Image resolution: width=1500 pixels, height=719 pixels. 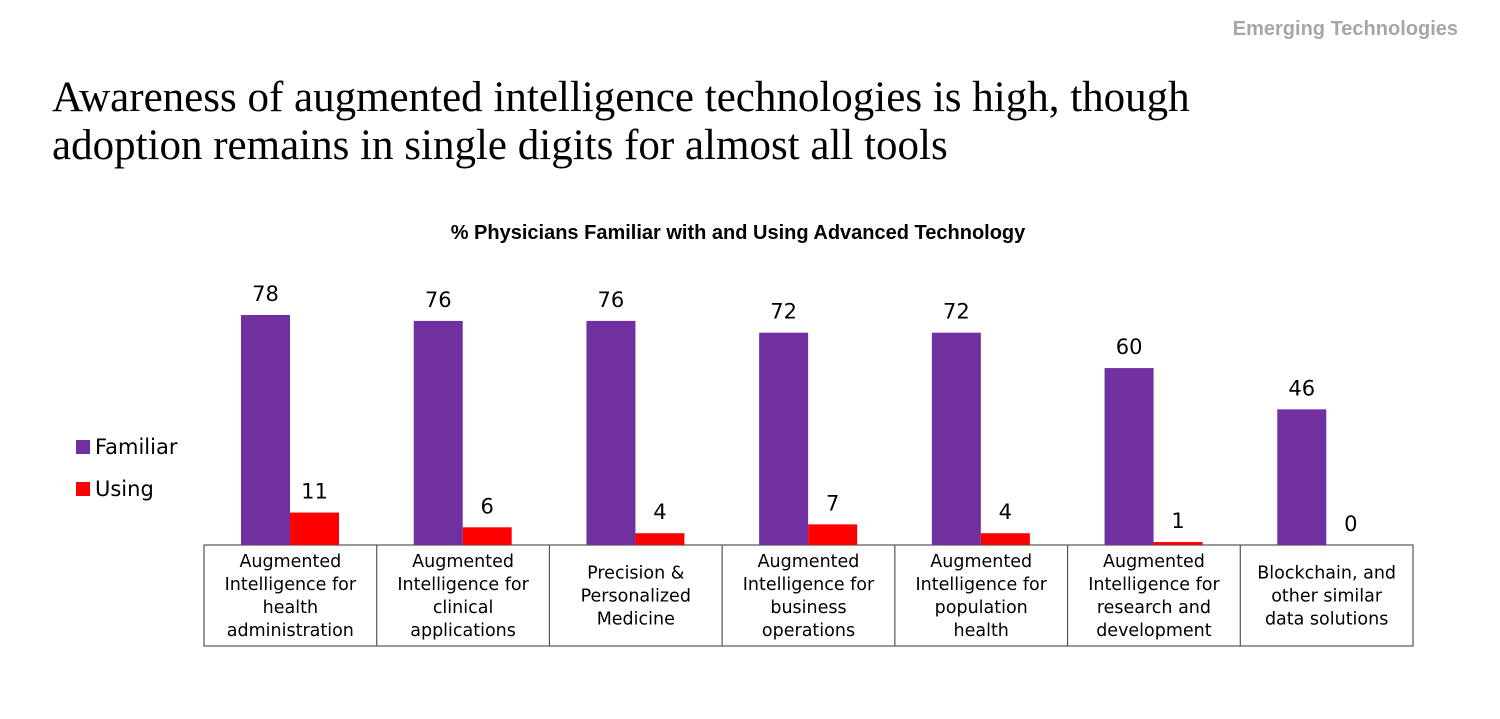 I want to click on legend-item-using: Using, so click(x=126, y=489).